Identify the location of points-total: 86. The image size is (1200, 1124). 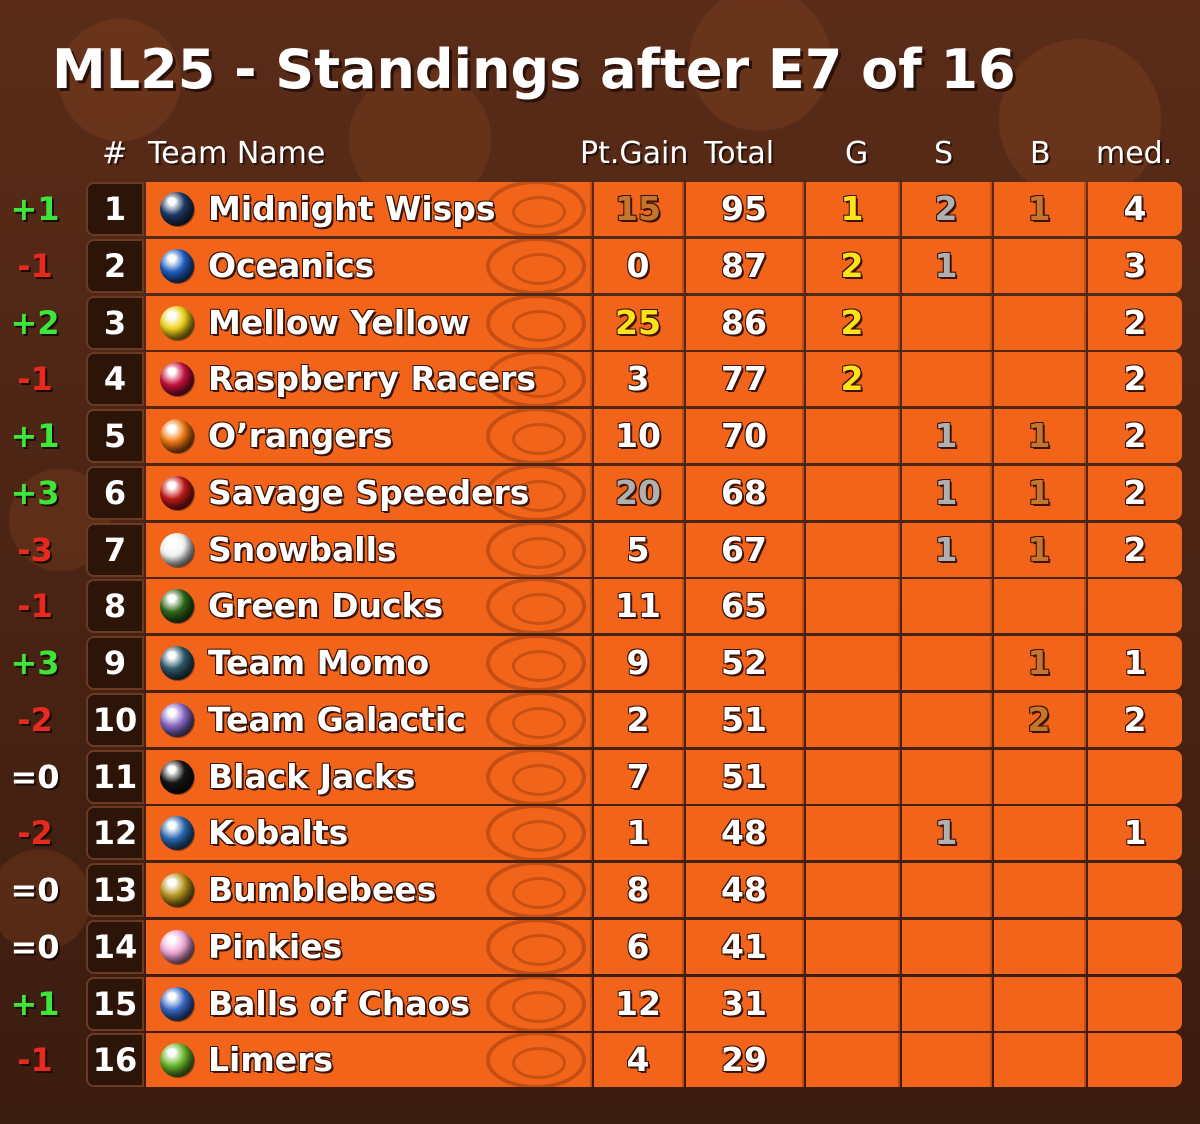
(745, 323).